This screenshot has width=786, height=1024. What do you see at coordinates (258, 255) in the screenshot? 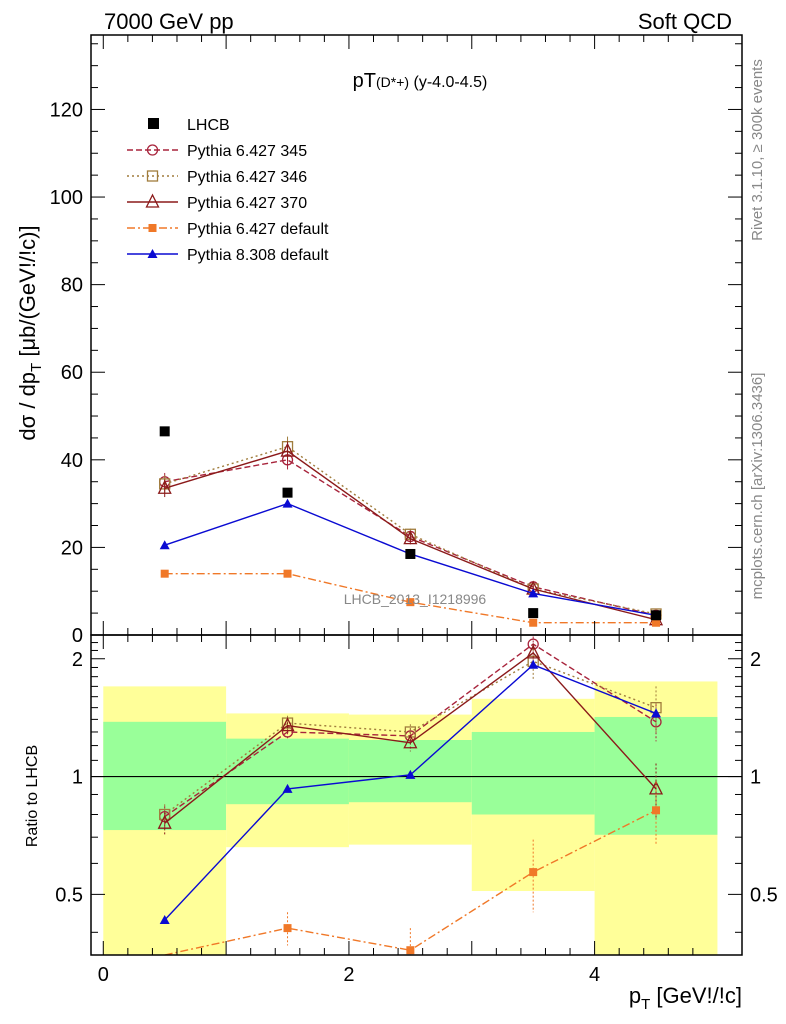
I see `legend-label: Pythia 8.308 default` at bounding box center [258, 255].